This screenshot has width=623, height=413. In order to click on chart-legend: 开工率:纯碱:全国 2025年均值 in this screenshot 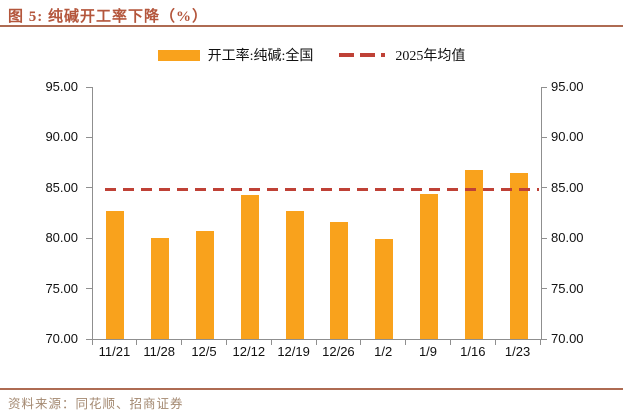, I will do `click(311, 55)`.